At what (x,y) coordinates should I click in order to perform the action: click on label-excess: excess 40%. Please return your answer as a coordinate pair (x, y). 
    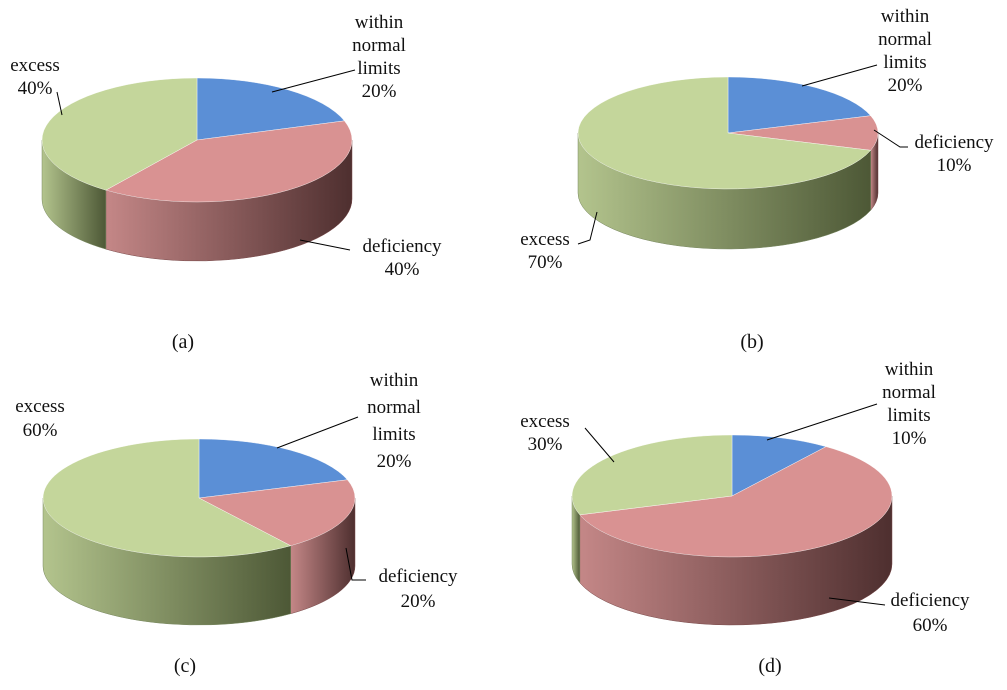
    Looking at the image, I should click on (36, 85).